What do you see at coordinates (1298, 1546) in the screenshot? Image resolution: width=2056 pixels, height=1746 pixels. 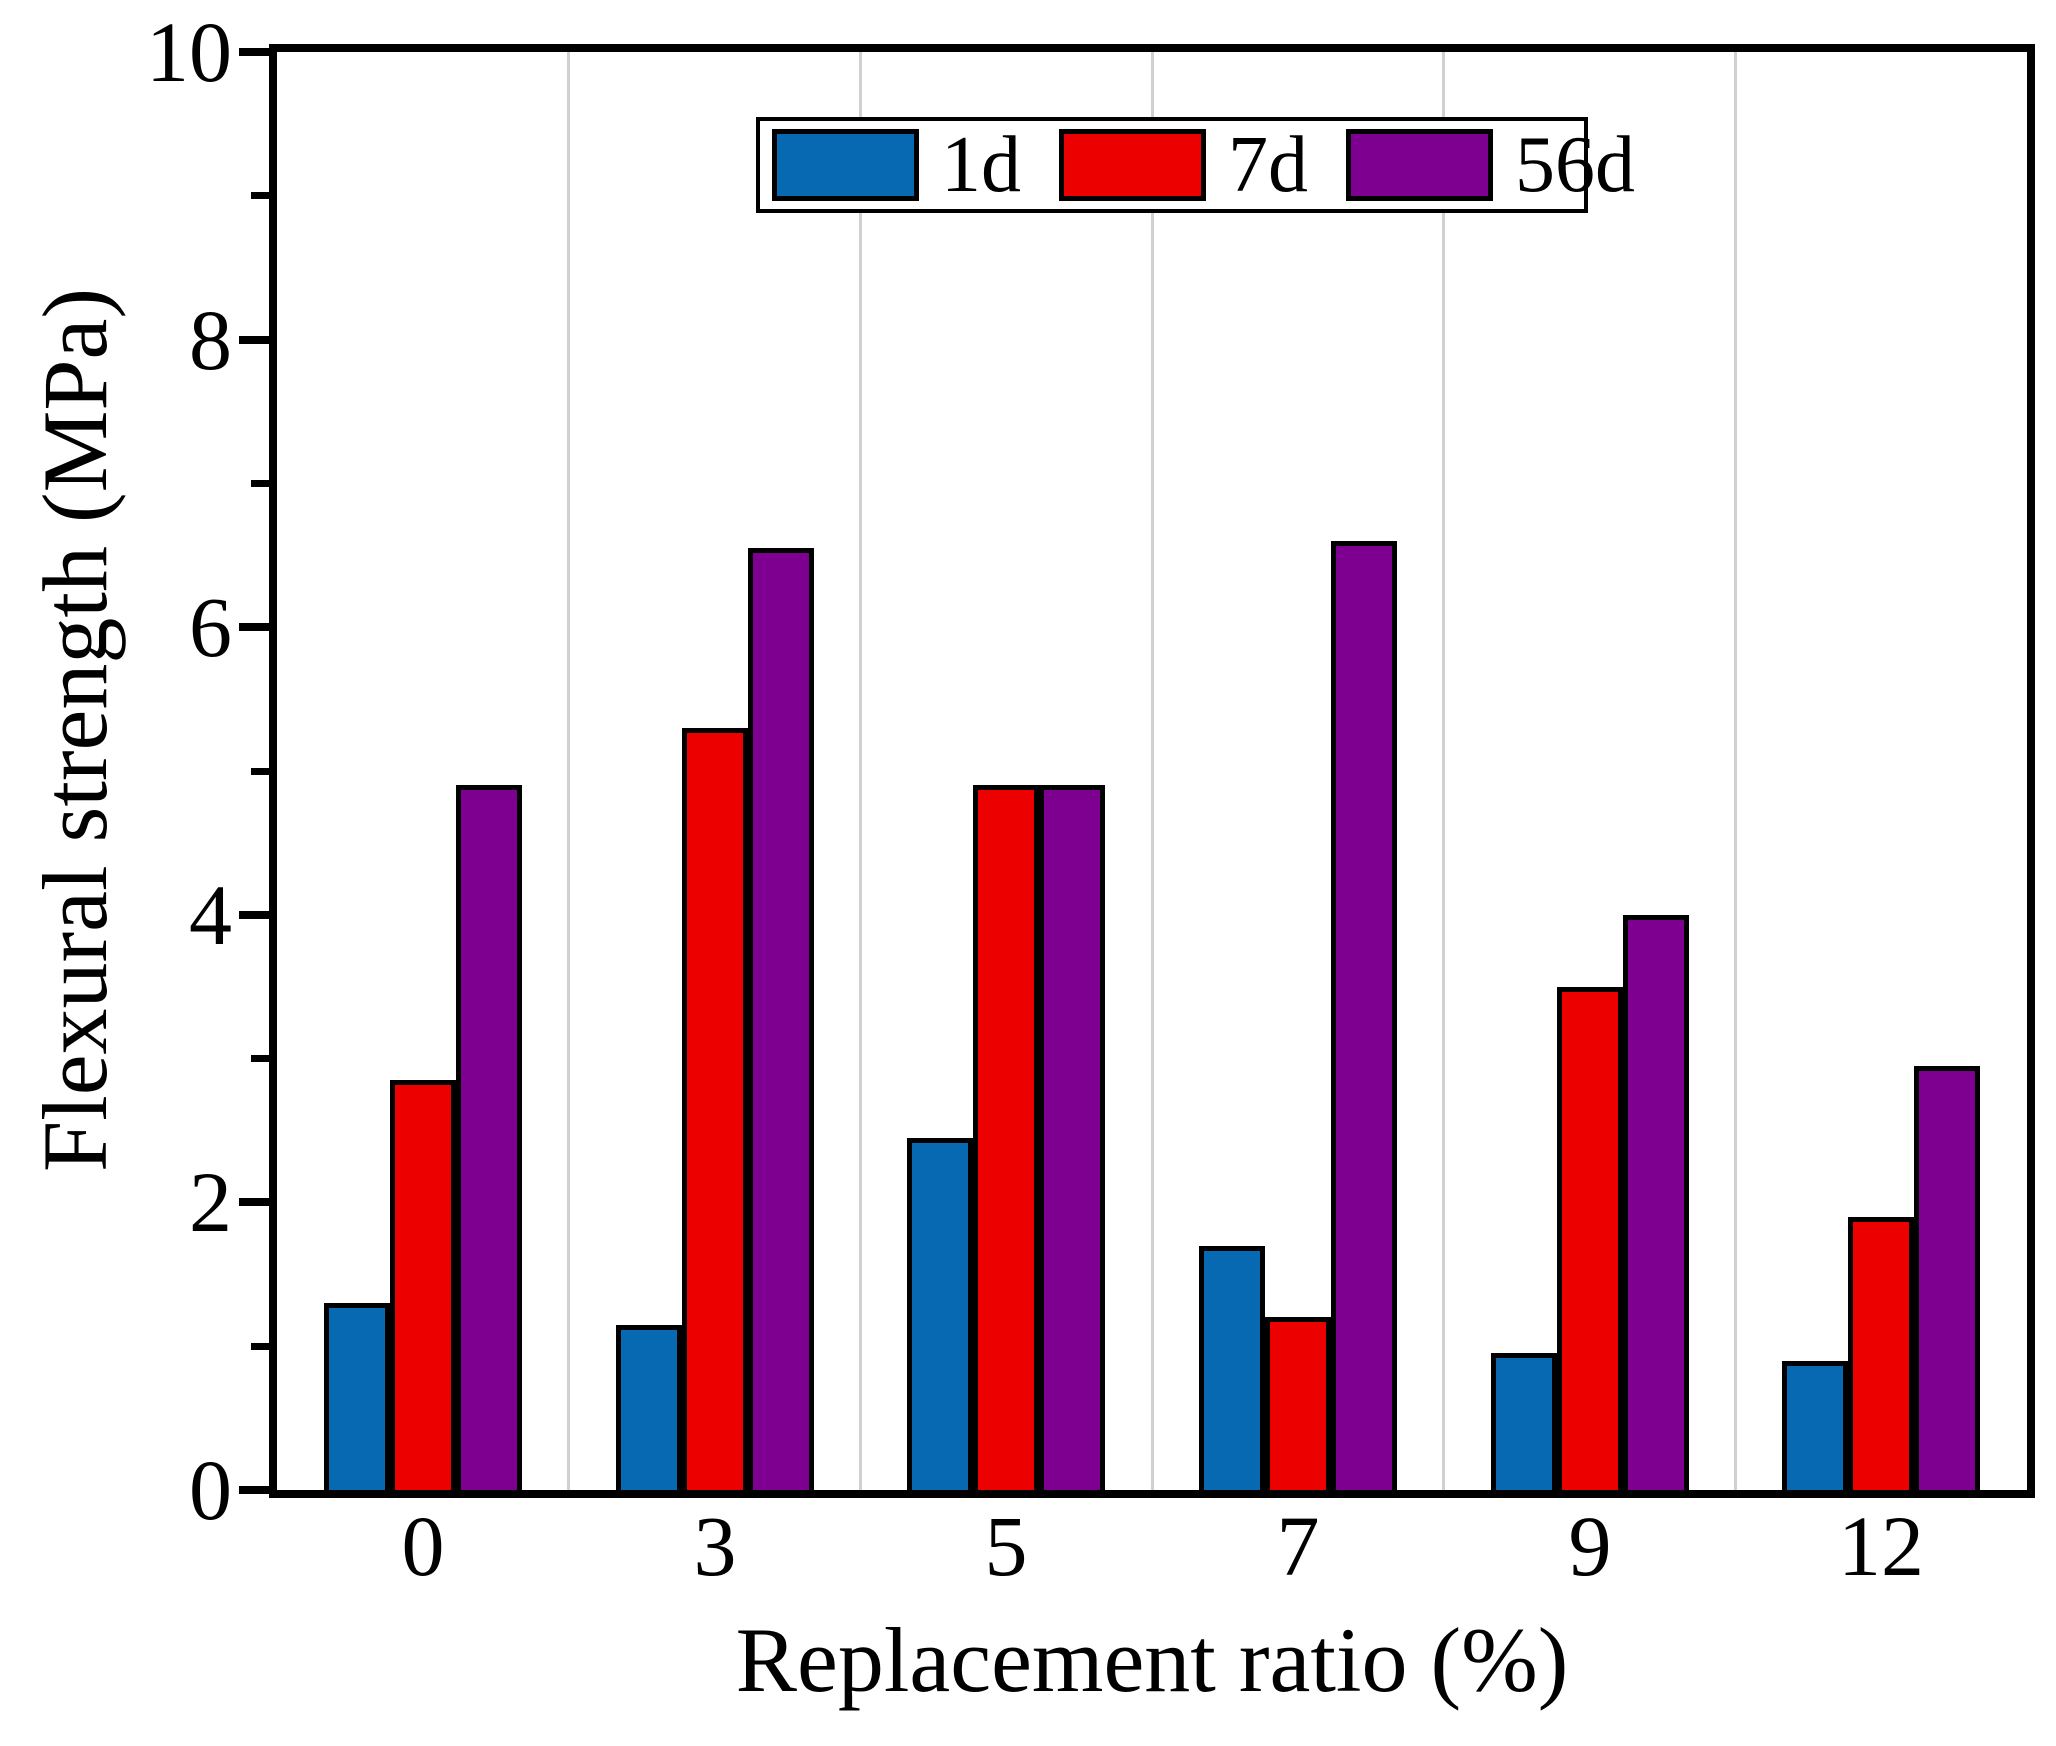 I see `x-tick-label-7: 7` at bounding box center [1298, 1546].